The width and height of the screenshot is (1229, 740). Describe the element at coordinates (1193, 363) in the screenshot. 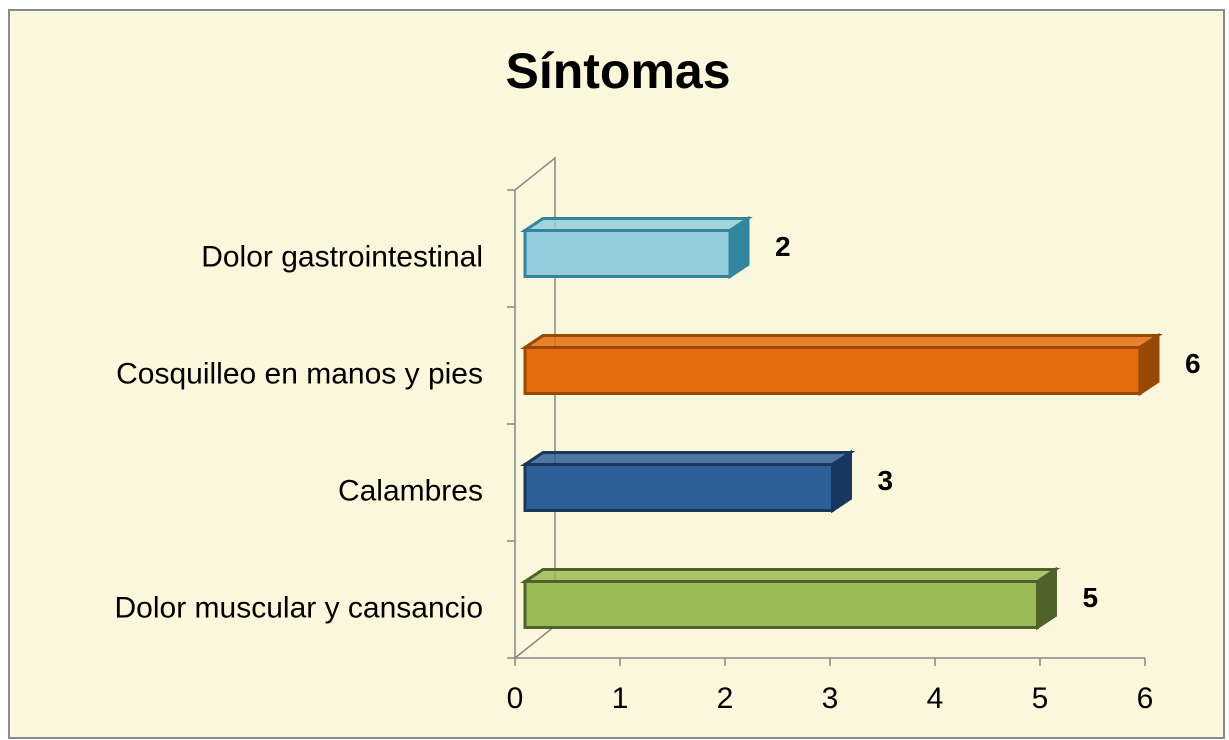

I see `data-label: 6` at that location.